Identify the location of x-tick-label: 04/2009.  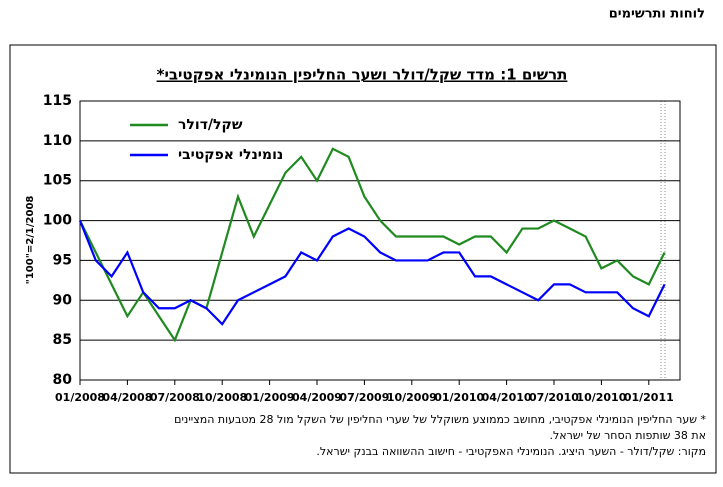
(317, 397).